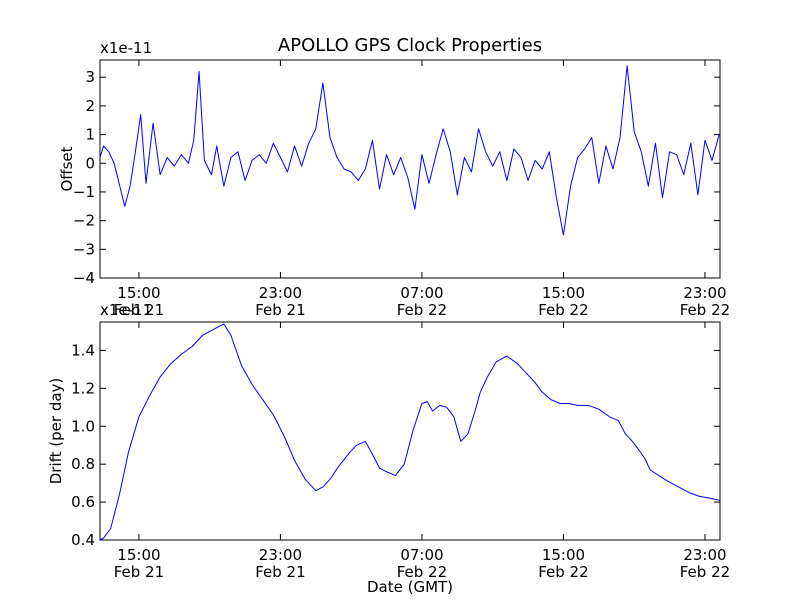  Describe the element at coordinates (83, 426) in the screenshot. I see `bottom-y-tick-label-2: 1.0` at that location.